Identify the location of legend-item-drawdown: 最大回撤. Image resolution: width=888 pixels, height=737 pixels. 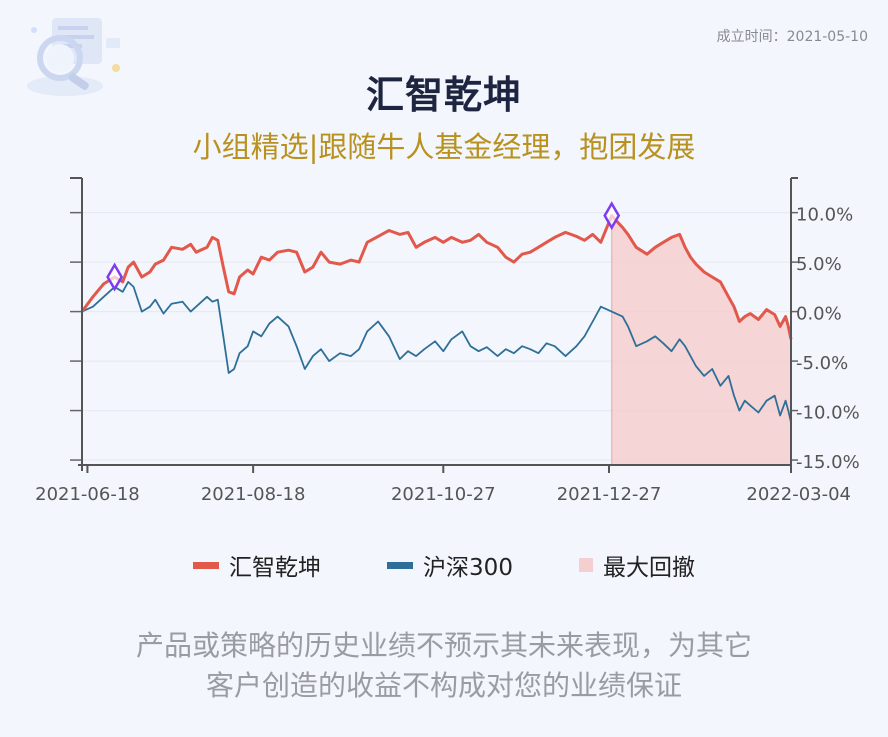
(636, 565).